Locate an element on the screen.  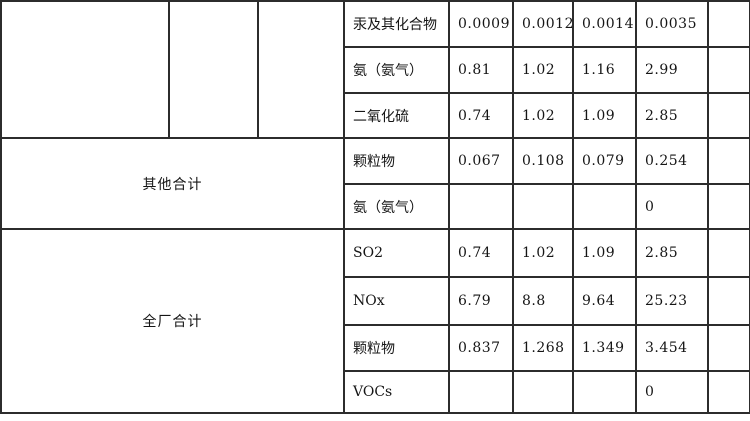
table-row: 氨（氨气） 0.81 1.02 1.16 2.99 is located at coordinates (375, 70).